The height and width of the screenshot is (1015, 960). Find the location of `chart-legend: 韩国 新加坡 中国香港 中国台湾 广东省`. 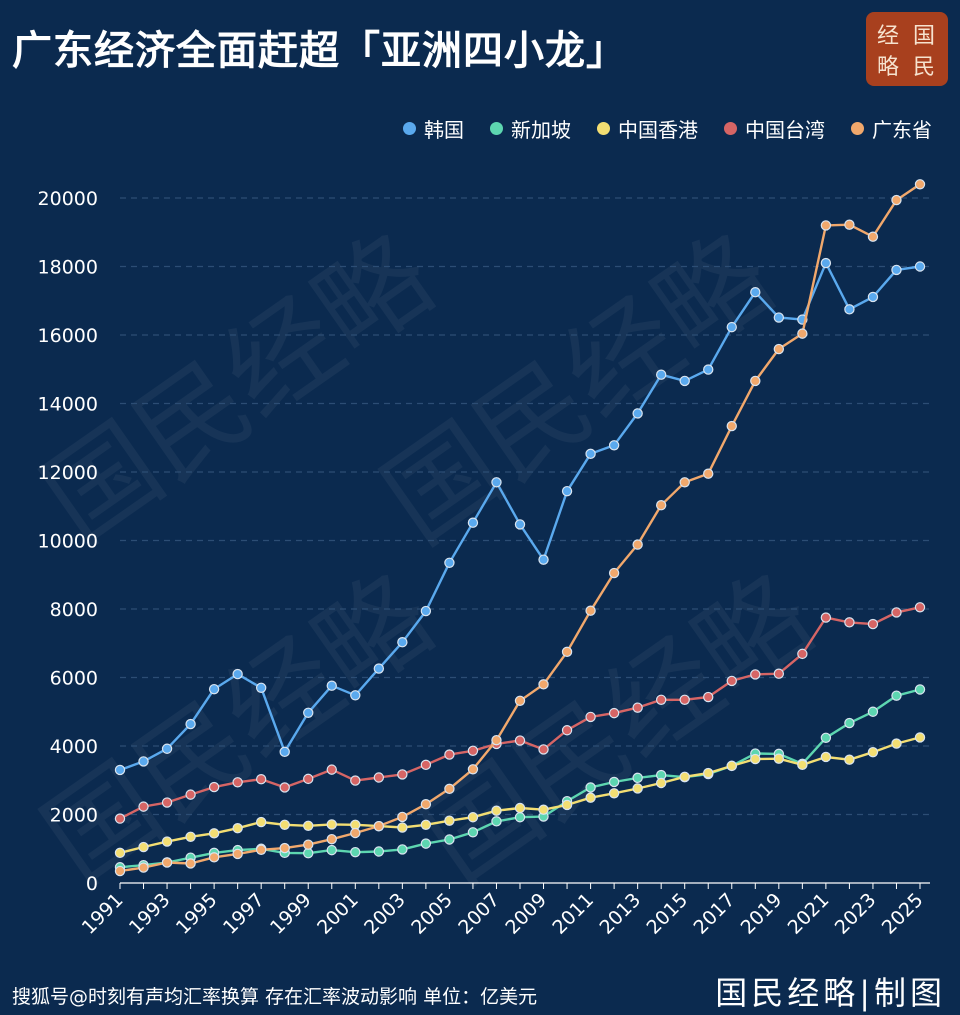

chart-legend: 韩国 新加坡 中国香港 中国台湾 广东省 is located at coordinates (667, 128).